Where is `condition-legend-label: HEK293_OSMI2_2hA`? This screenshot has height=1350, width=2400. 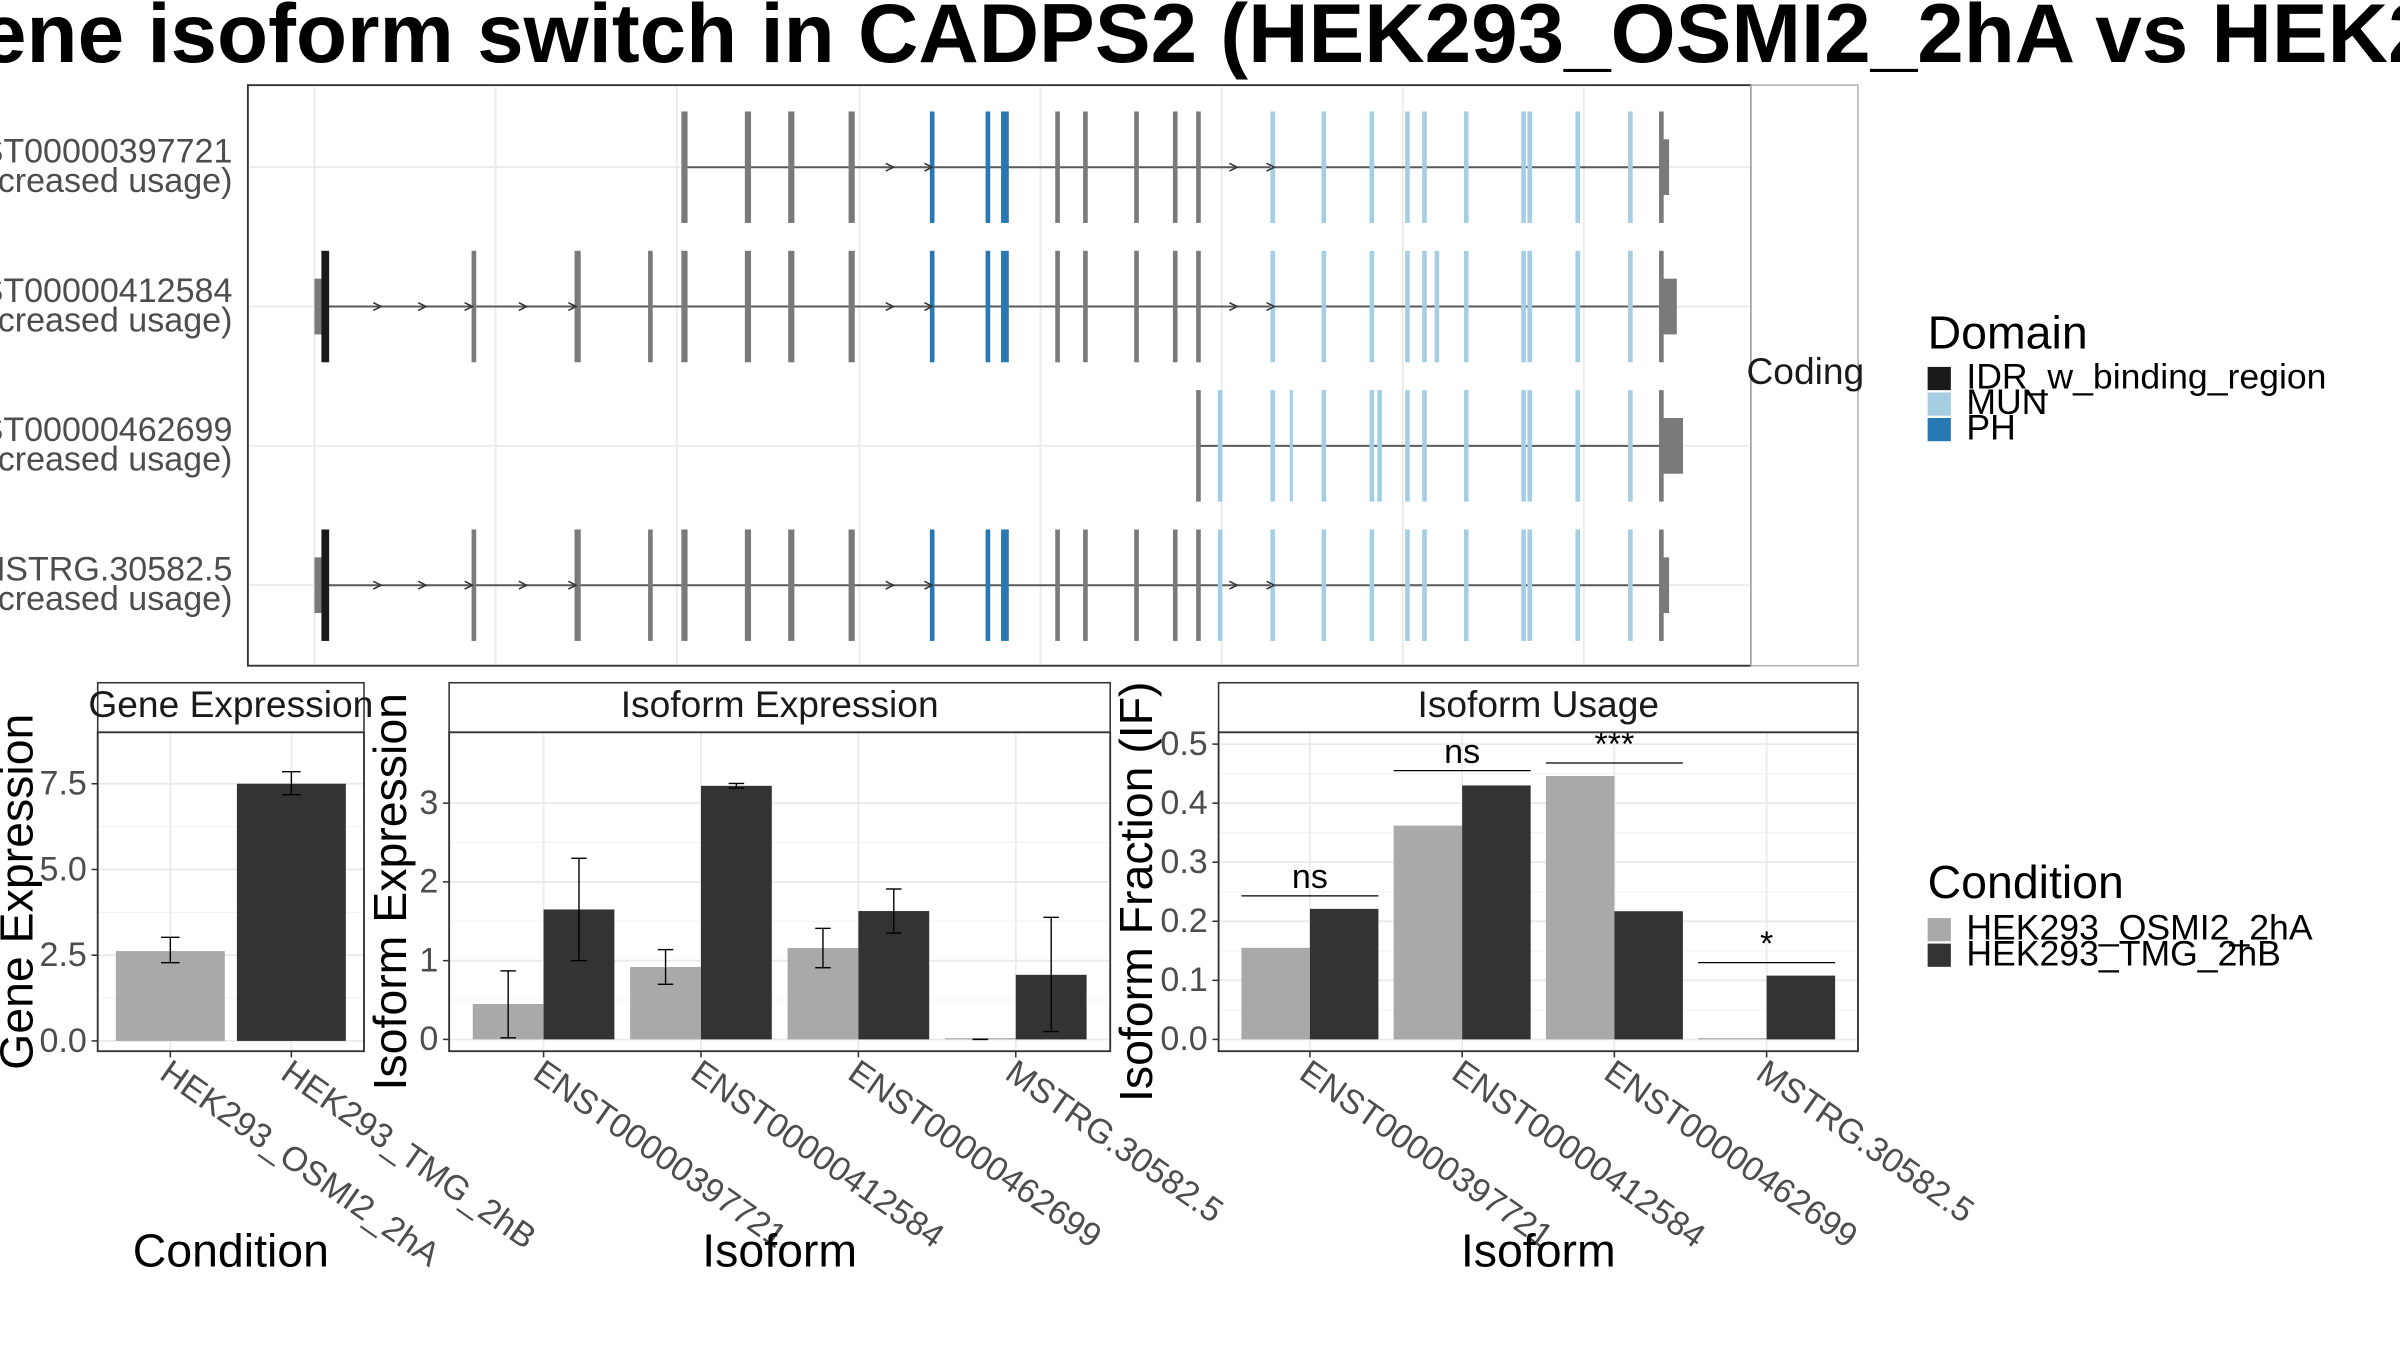
condition-legend-label: HEK293_OSMI2_2hA is located at coordinates (2139, 928).